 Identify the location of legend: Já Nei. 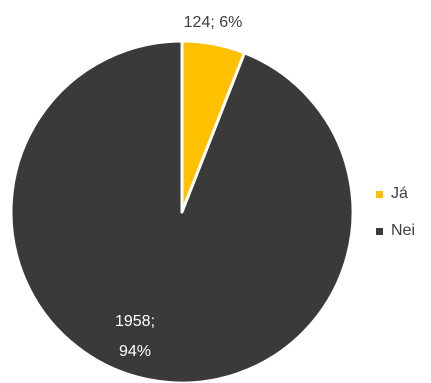
(395, 220).